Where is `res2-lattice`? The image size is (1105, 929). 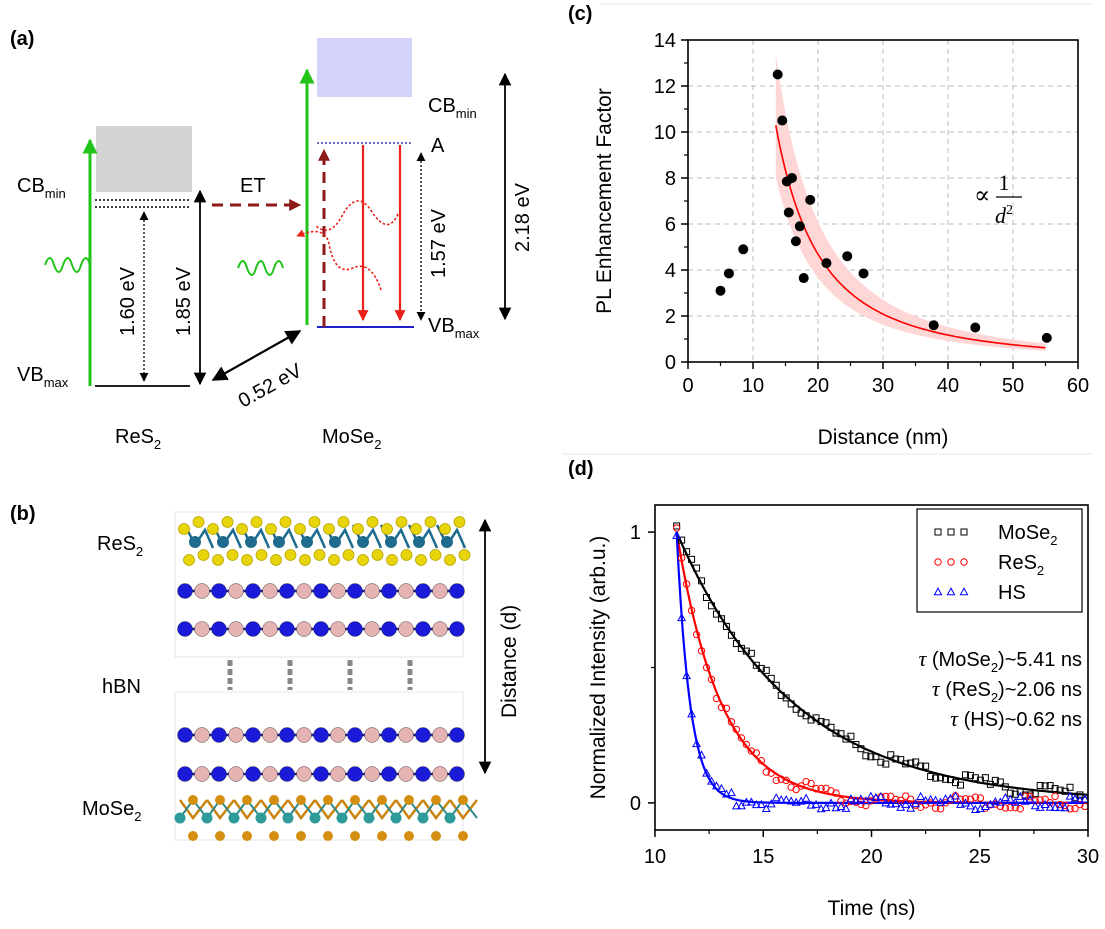 res2-lattice is located at coordinates (324, 541).